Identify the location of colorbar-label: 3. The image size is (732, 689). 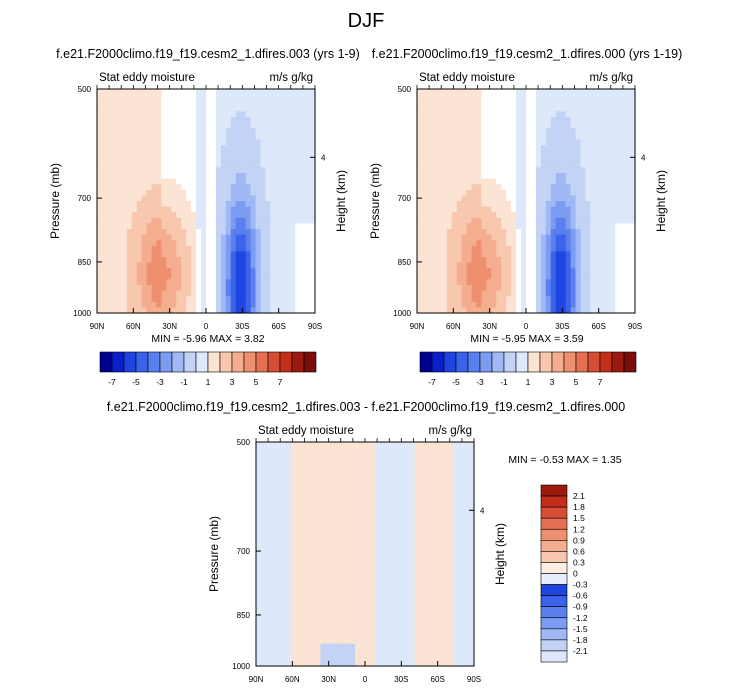
(232, 382).